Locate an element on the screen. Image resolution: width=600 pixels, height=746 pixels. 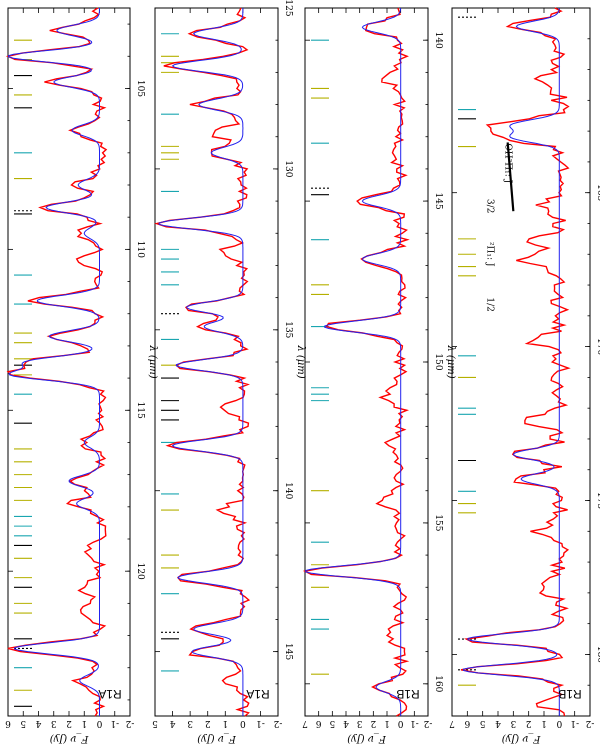
wavelength-tick-label: 160 is located at coordinates (438, 683).